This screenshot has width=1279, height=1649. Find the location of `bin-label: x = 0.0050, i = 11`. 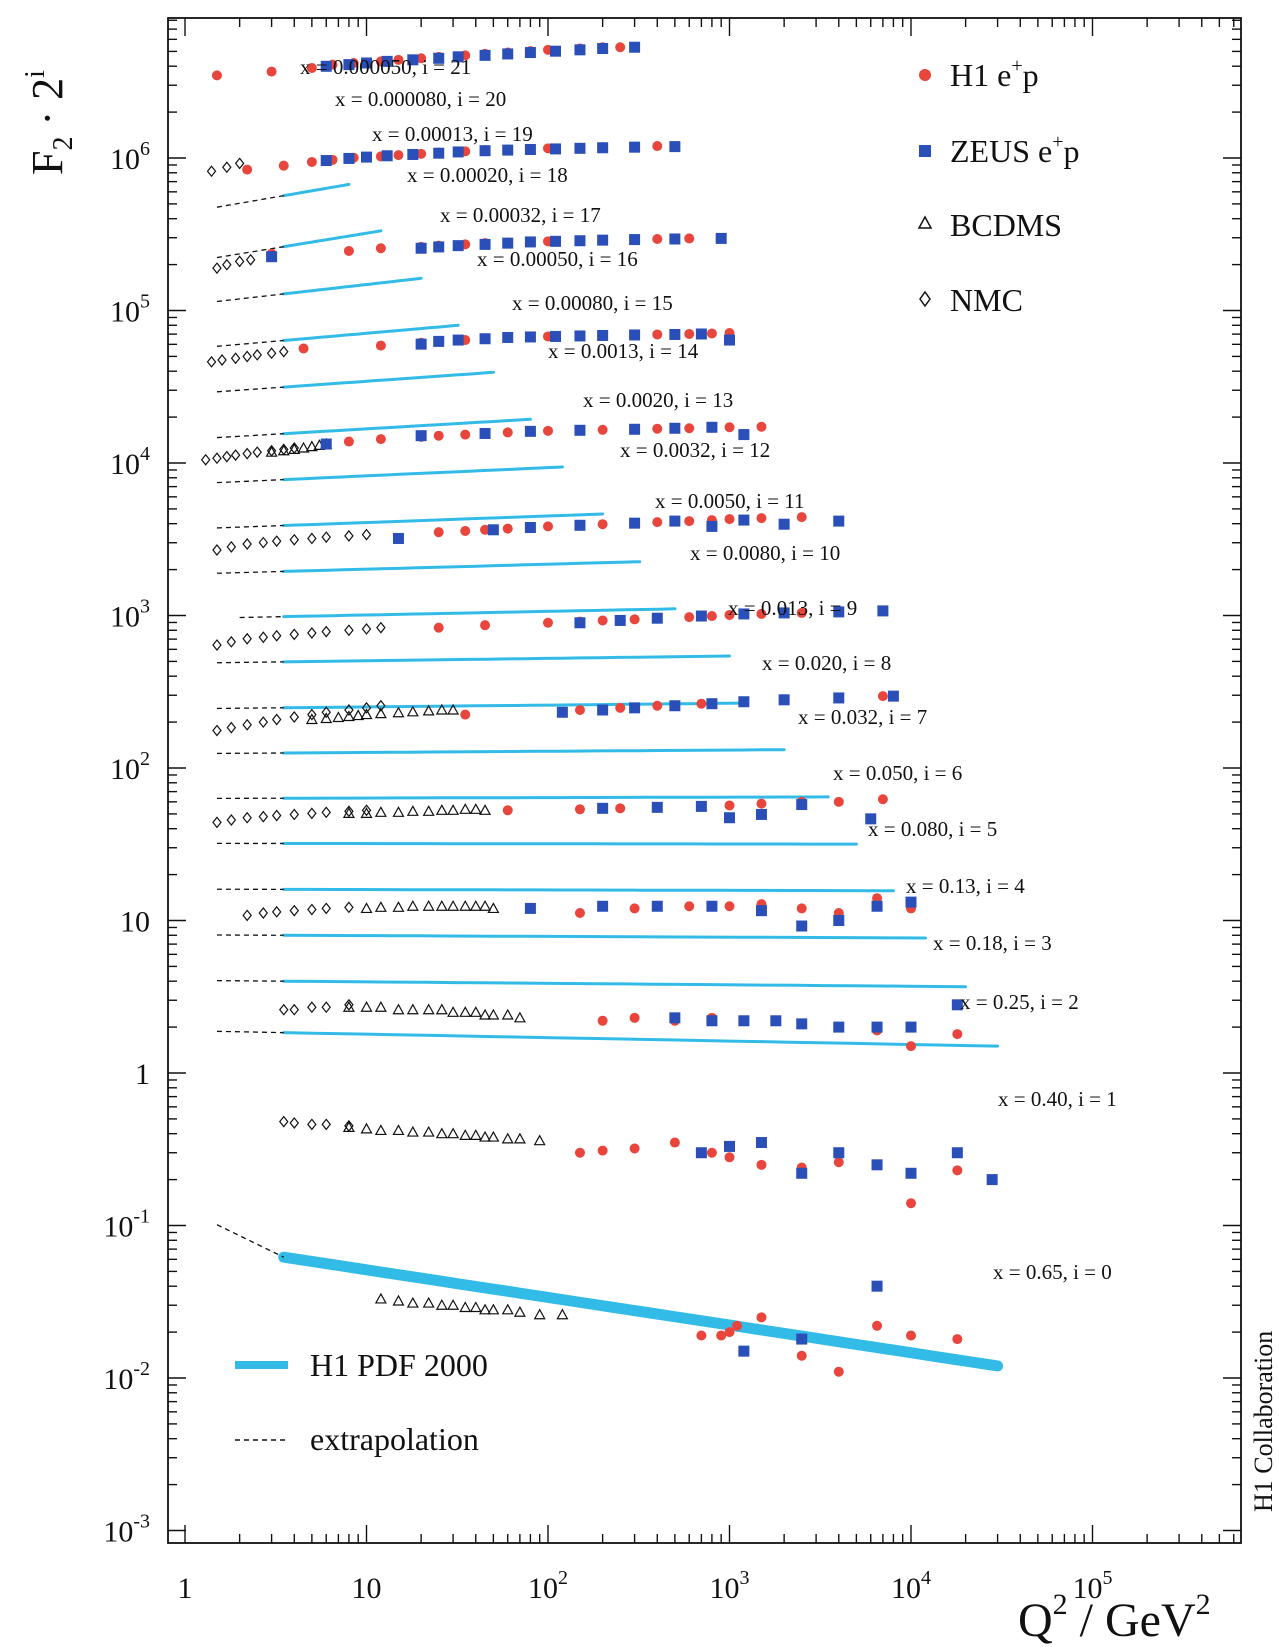

bin-label: x = 0.0050, i = 11 is located at coordinates (730, 501).